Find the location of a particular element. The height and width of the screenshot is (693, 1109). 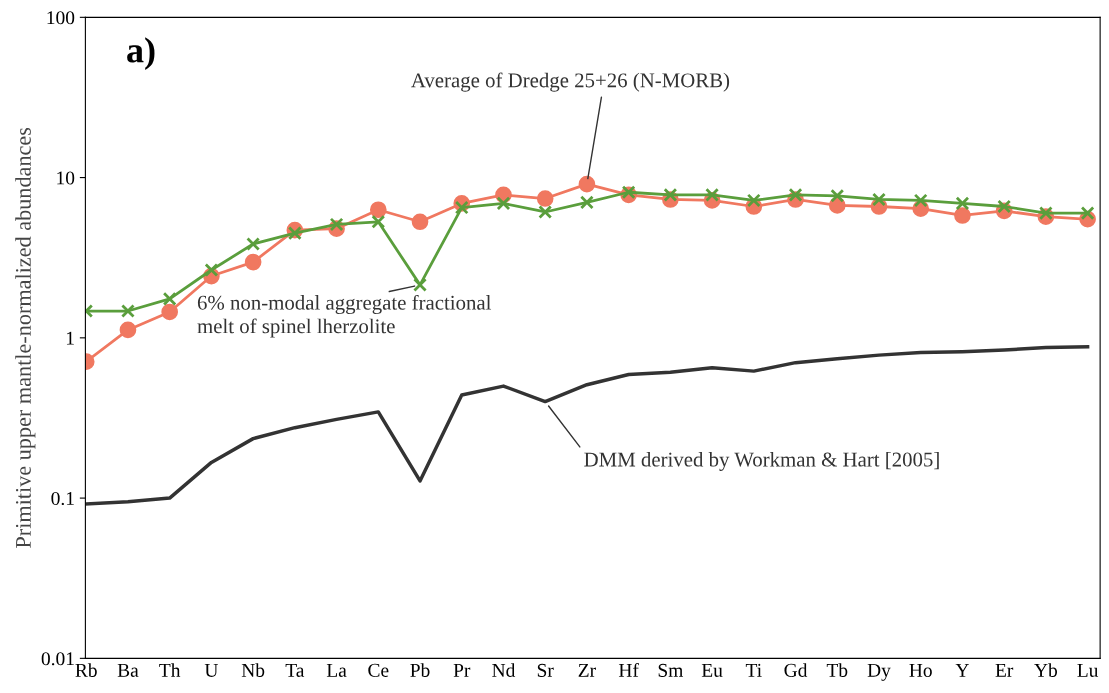

y-tick-label: 0.1 is located at coordinates (62, 498).